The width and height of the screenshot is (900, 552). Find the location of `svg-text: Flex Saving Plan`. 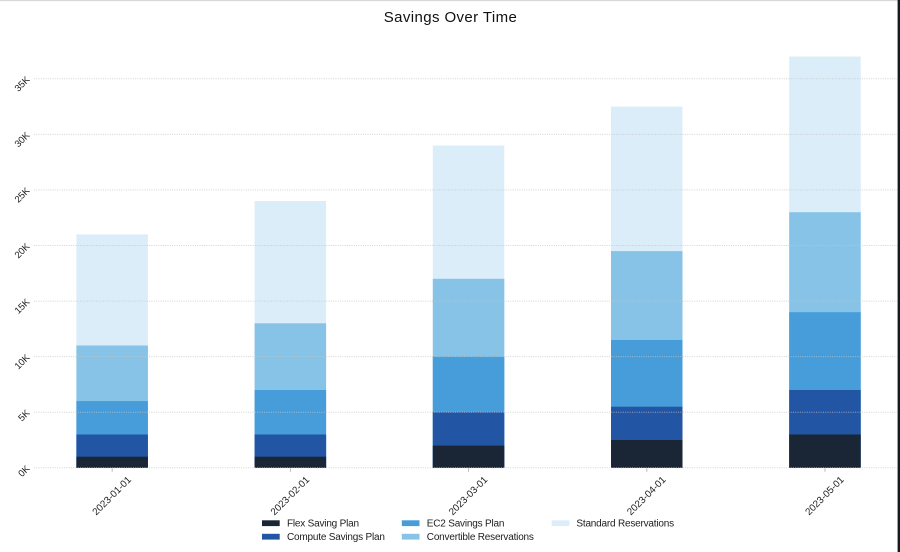

svg-text: Flex Saving Plan is located at coordinates (323, 523).